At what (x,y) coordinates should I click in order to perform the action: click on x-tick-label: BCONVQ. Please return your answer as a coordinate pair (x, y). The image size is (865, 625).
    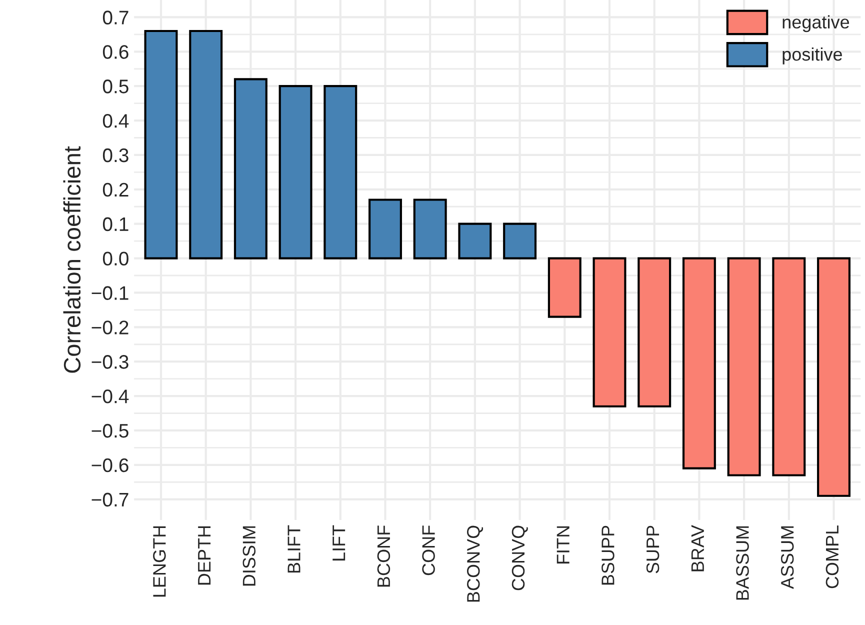
    Looking at the image, I should click on (475, 564).